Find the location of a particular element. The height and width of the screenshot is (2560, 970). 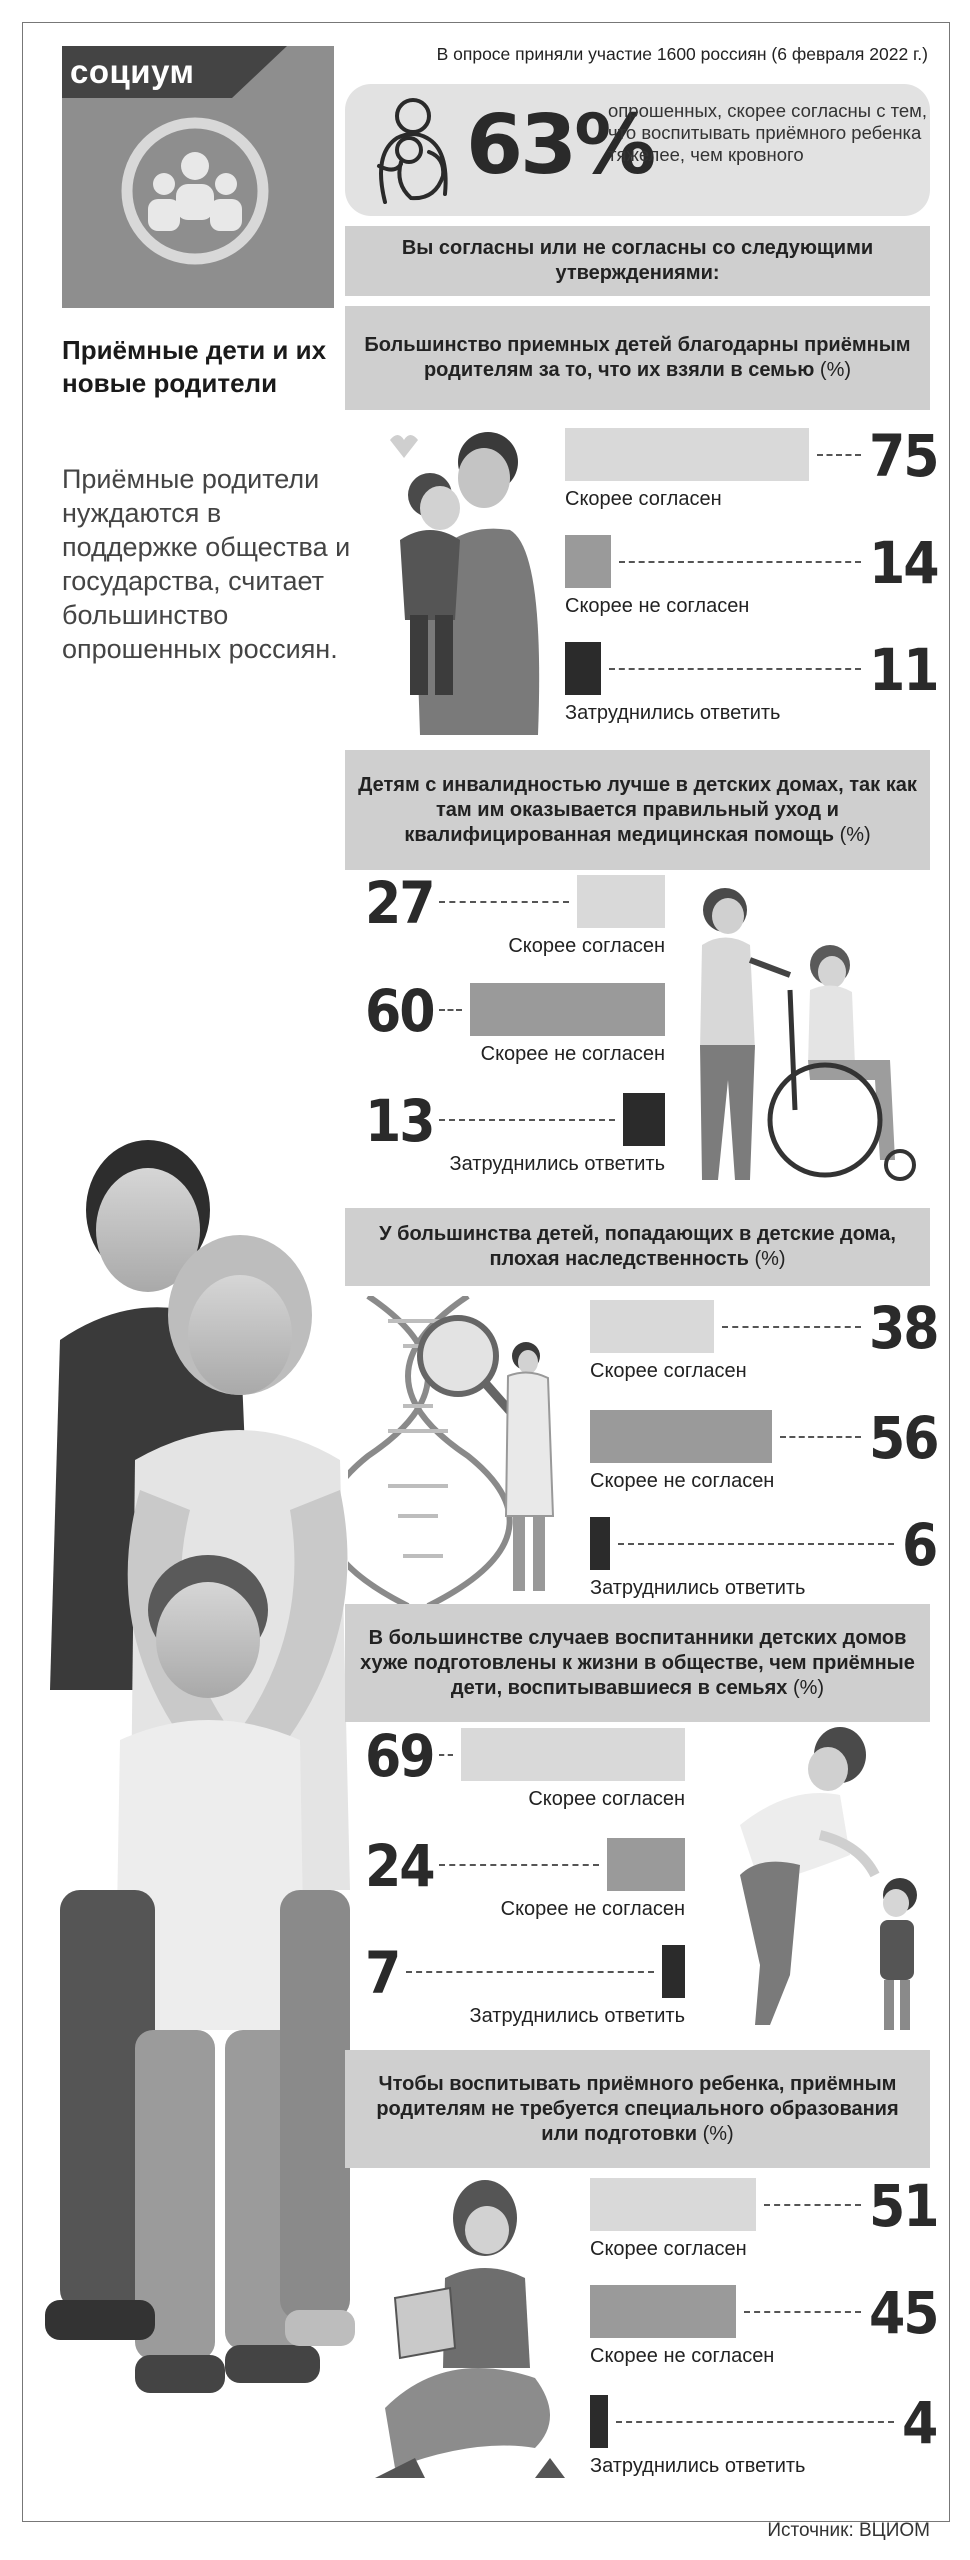

chart-2-label-hard: Затруднились ответить is located at coordinates (557, 1164).